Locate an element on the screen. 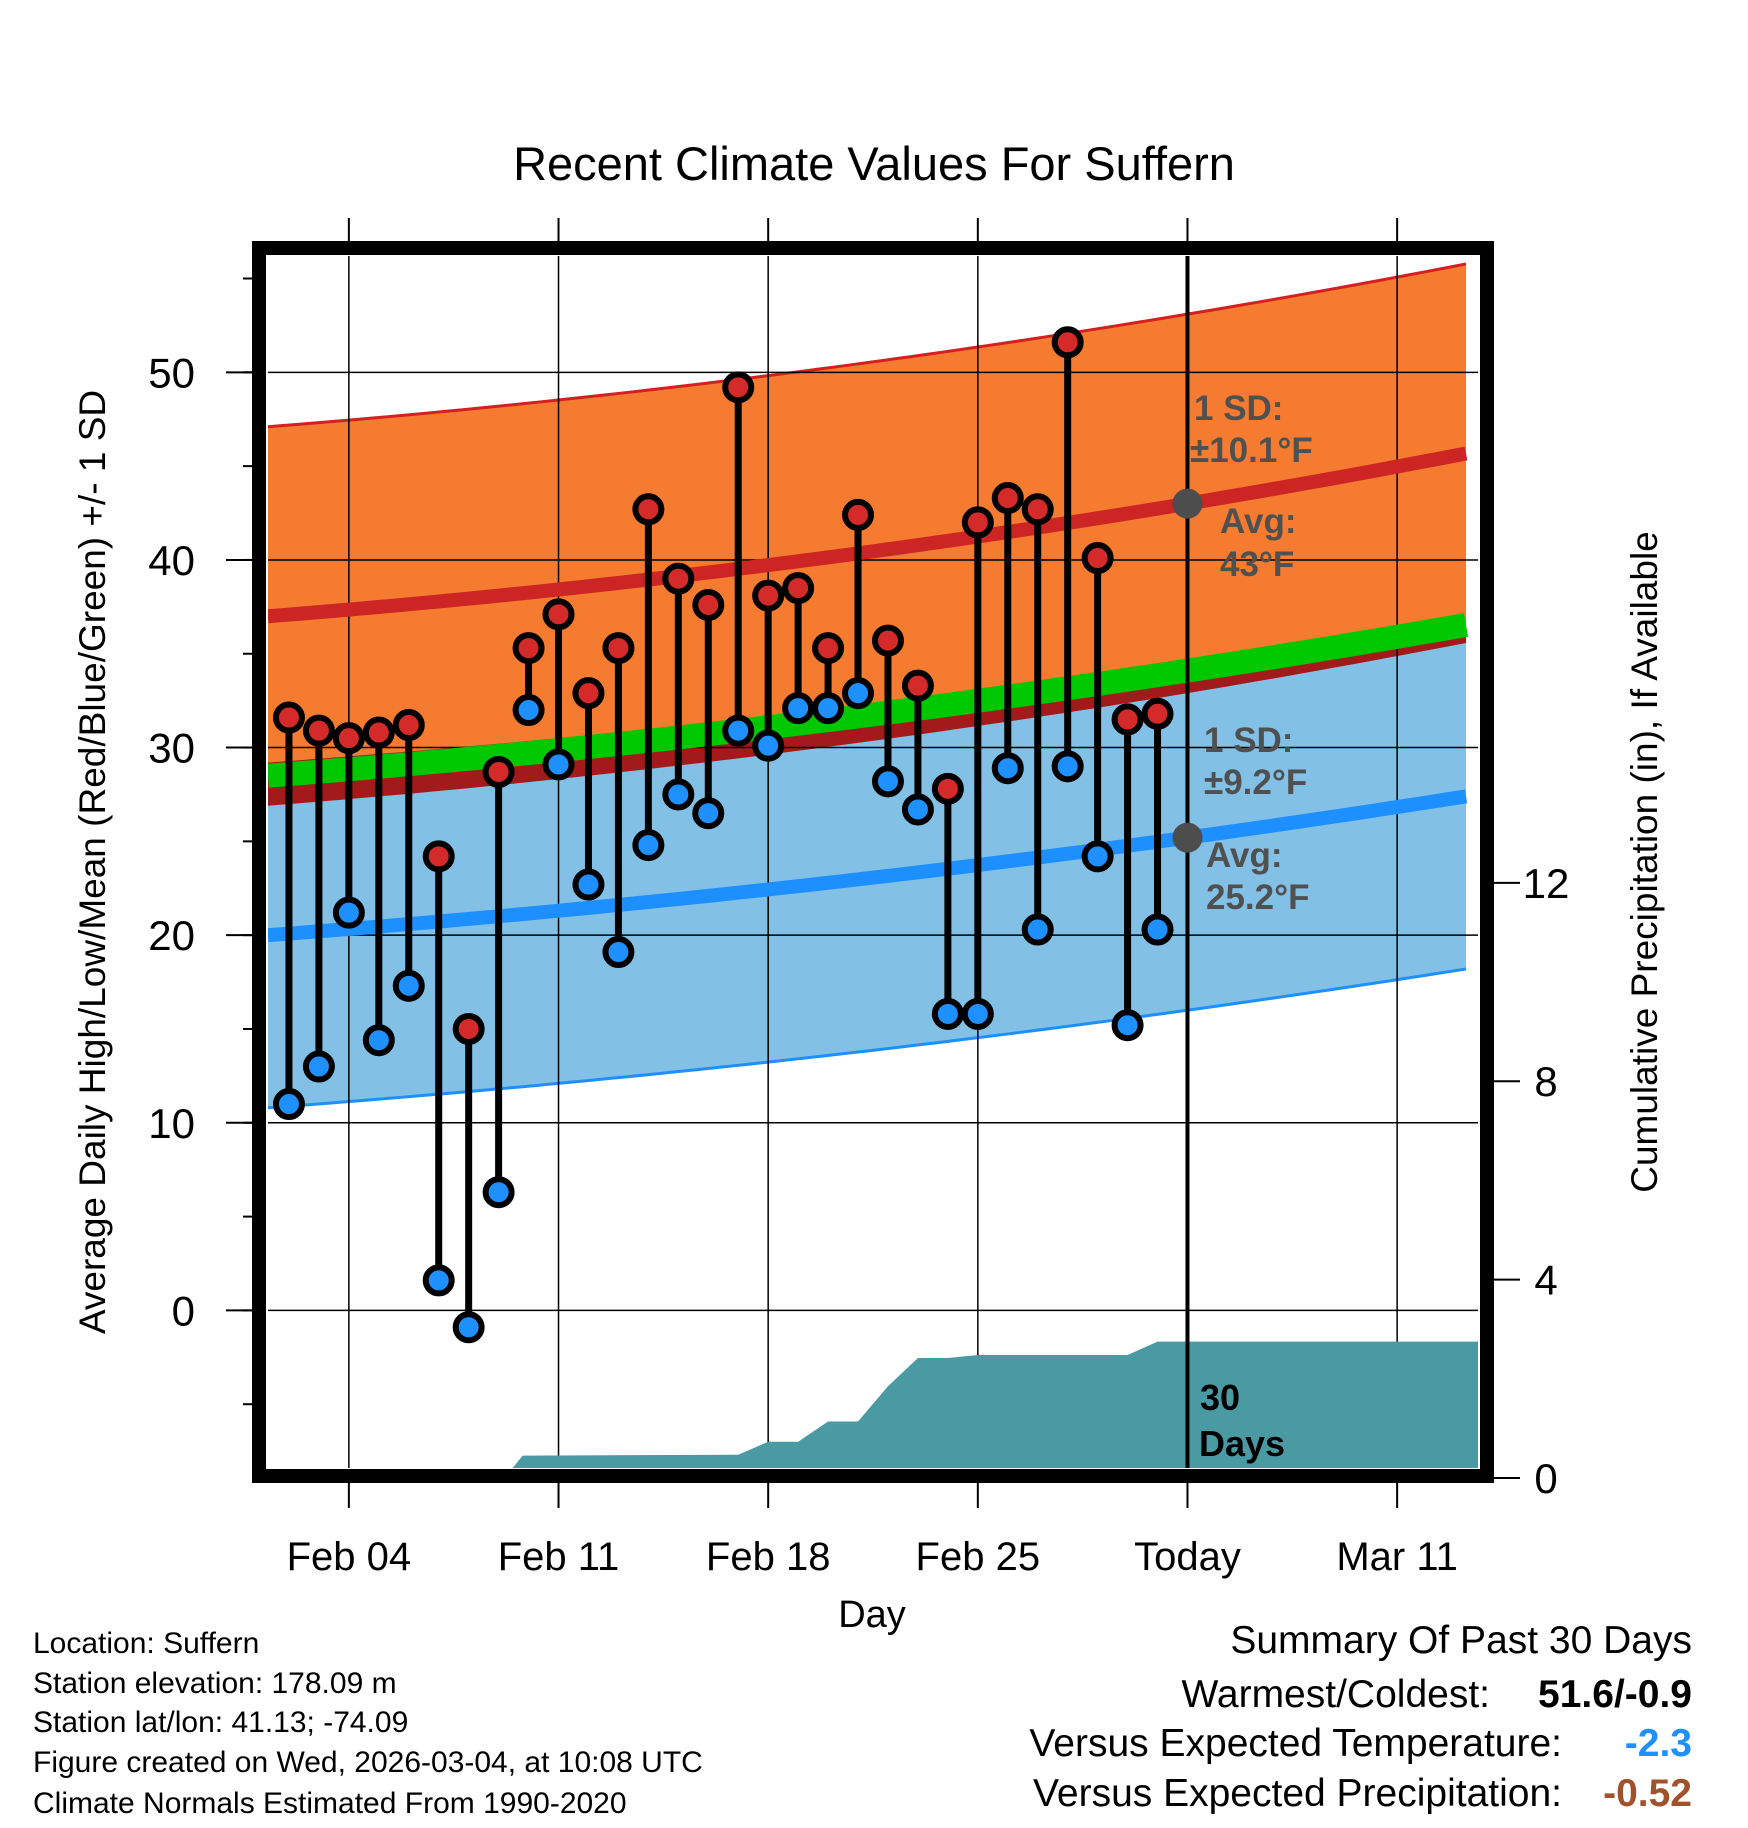  x-tick-label: Feb 04 is located at coordinates (349, 1557).